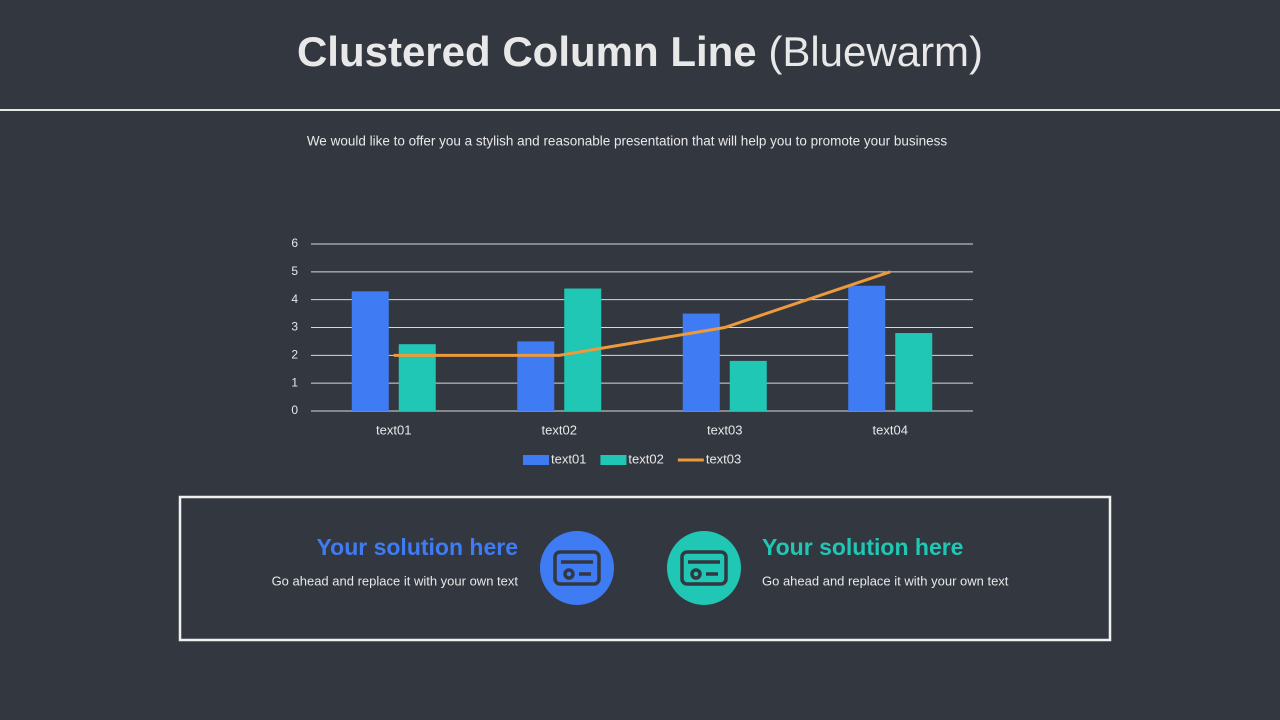 The width and height of the screenshot is (1280, 720). What do you see at coordinates (294, 271) in the screenshot?
I see `y-tick-label: 5` at bounding box center [294, 271].